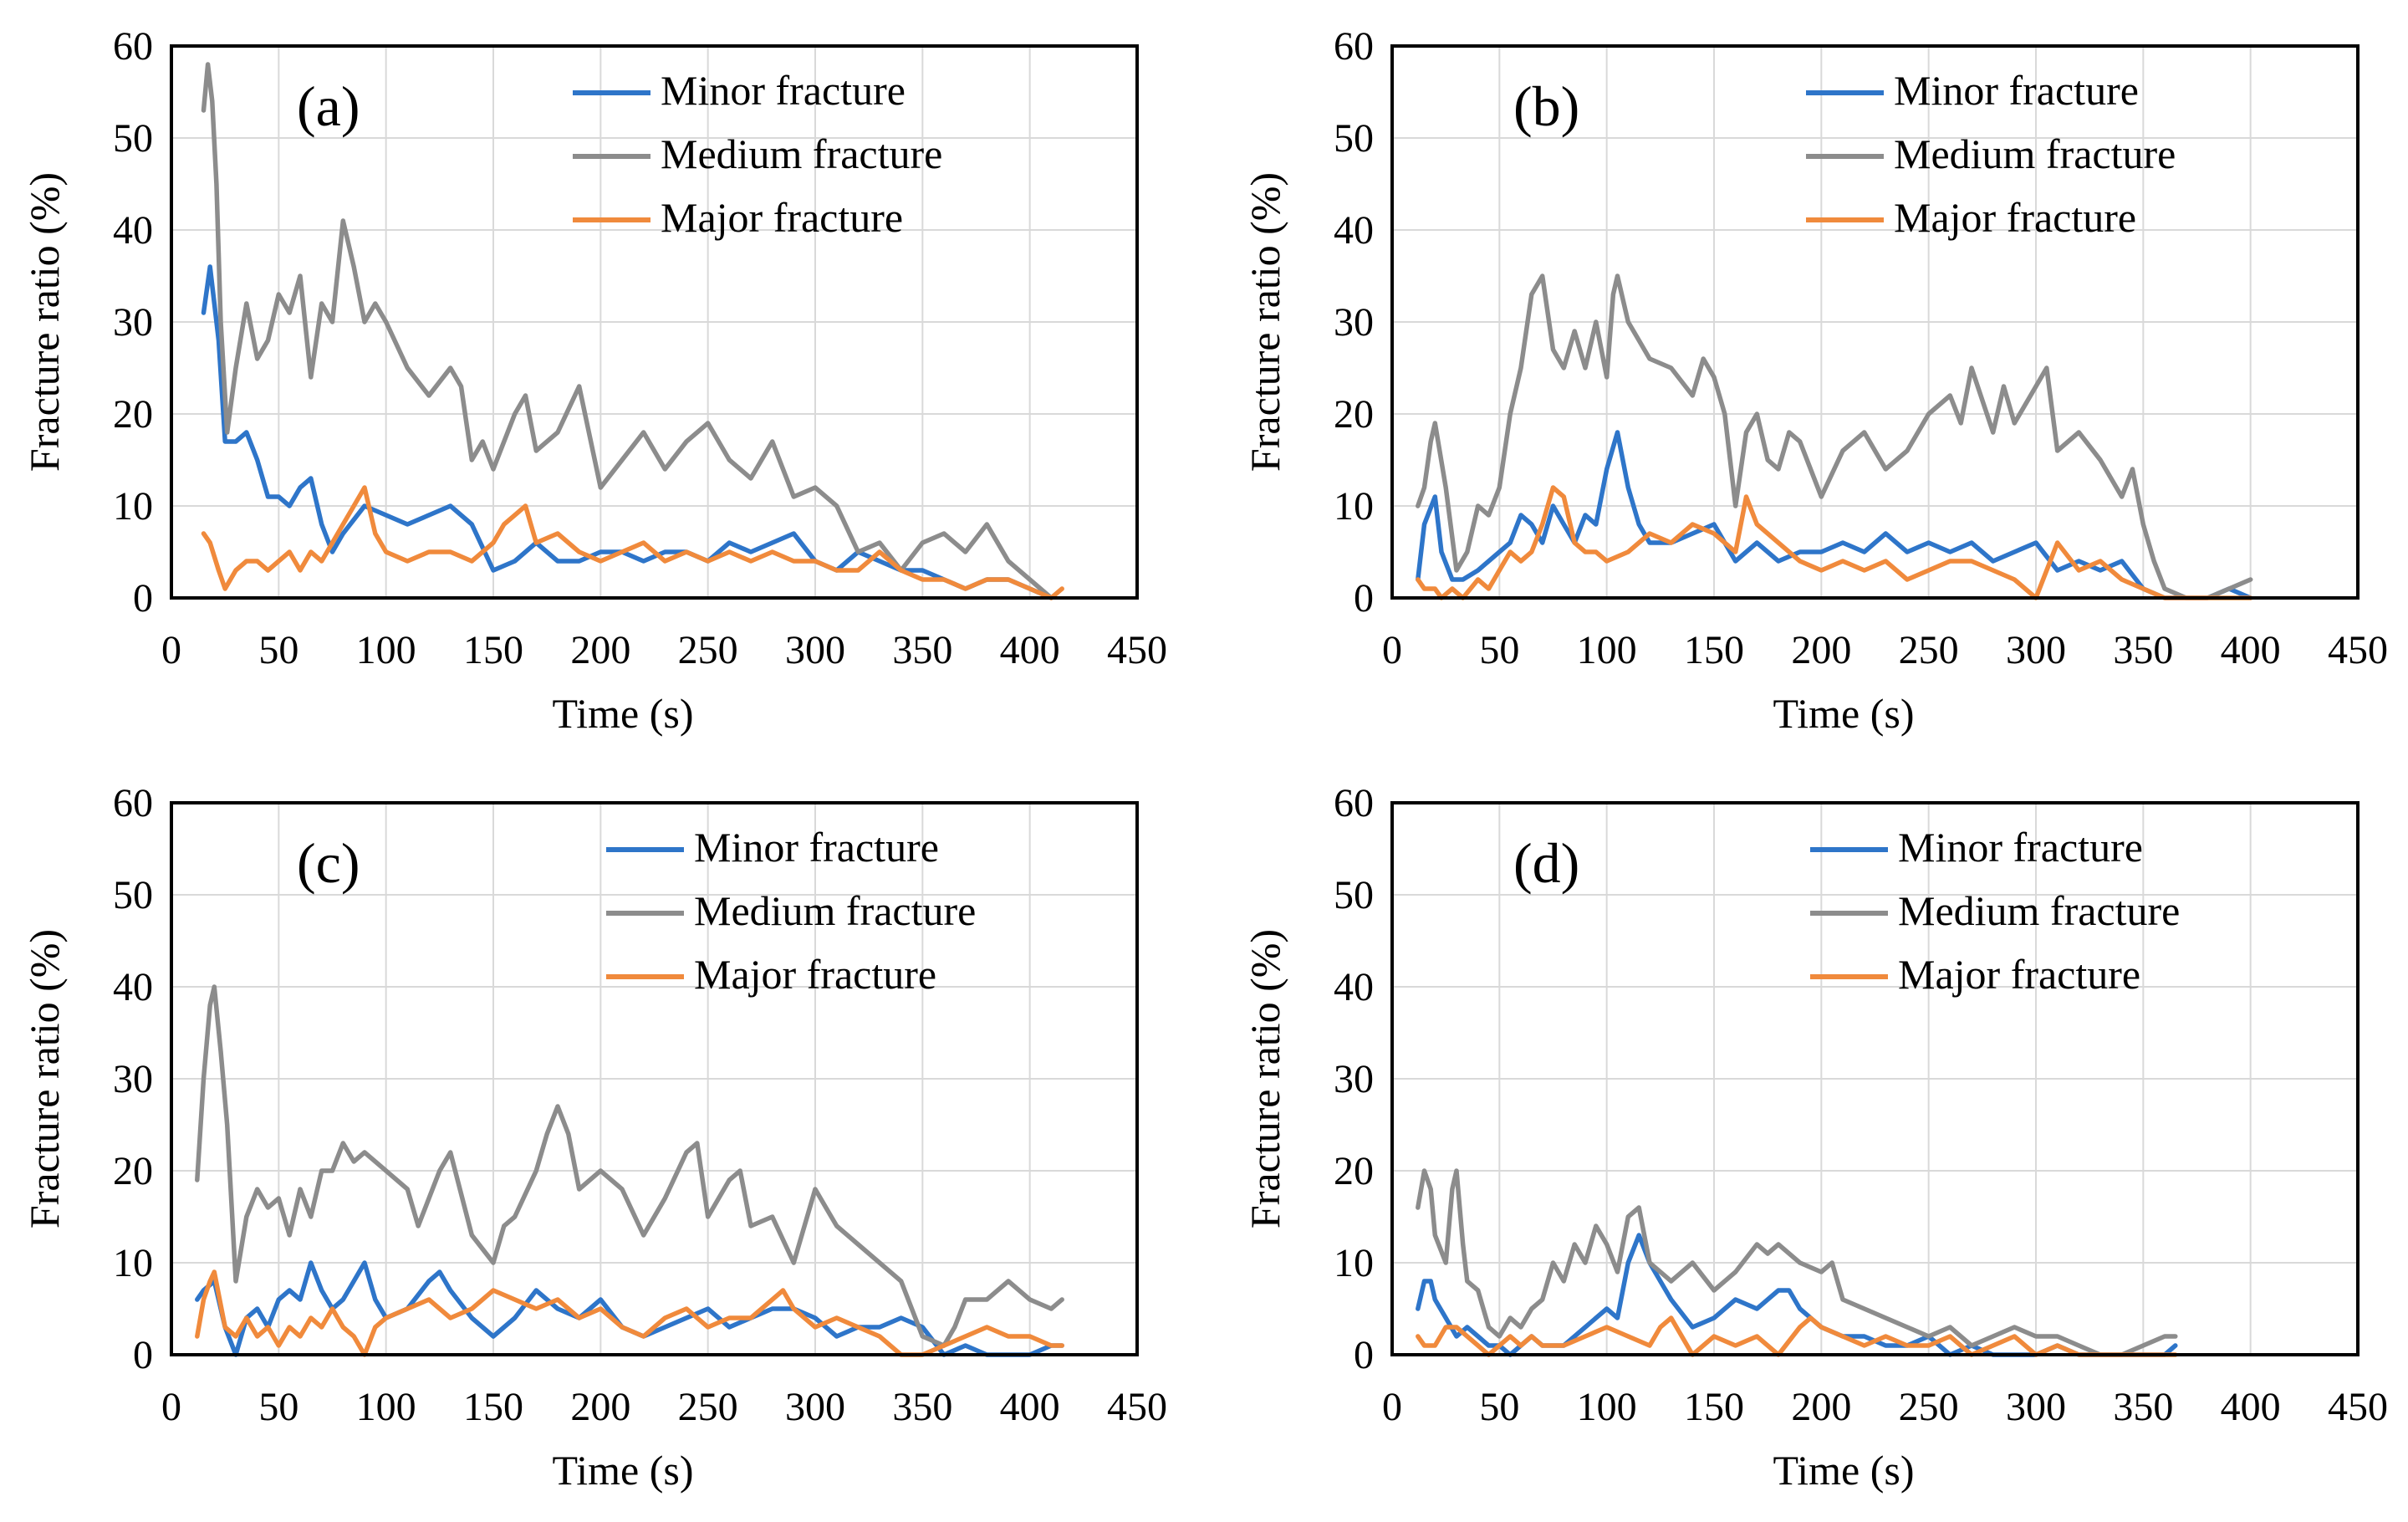  I want to click on panel-label: (b), so click(1546, 106).